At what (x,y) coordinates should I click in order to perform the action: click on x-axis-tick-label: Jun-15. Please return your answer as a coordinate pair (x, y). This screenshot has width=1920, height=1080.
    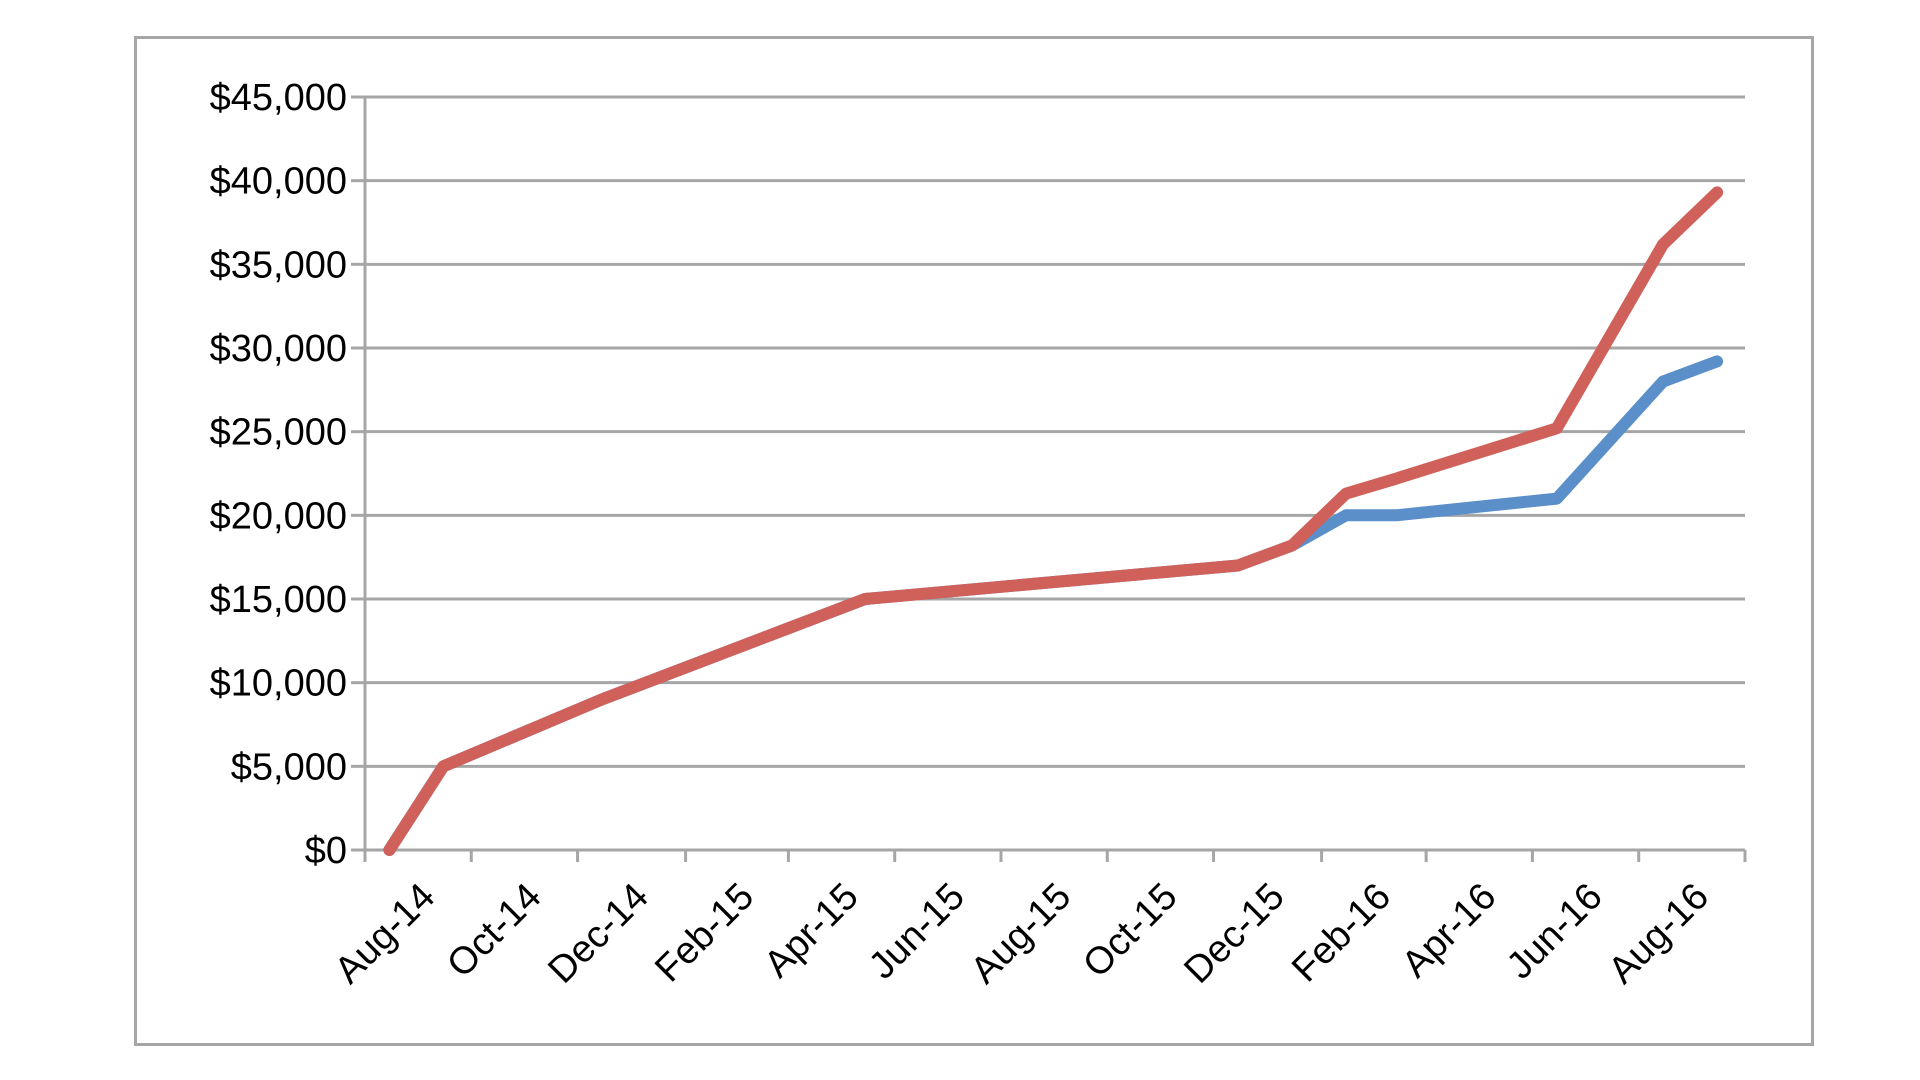
    Looking at the image, I should click on (917, 931).